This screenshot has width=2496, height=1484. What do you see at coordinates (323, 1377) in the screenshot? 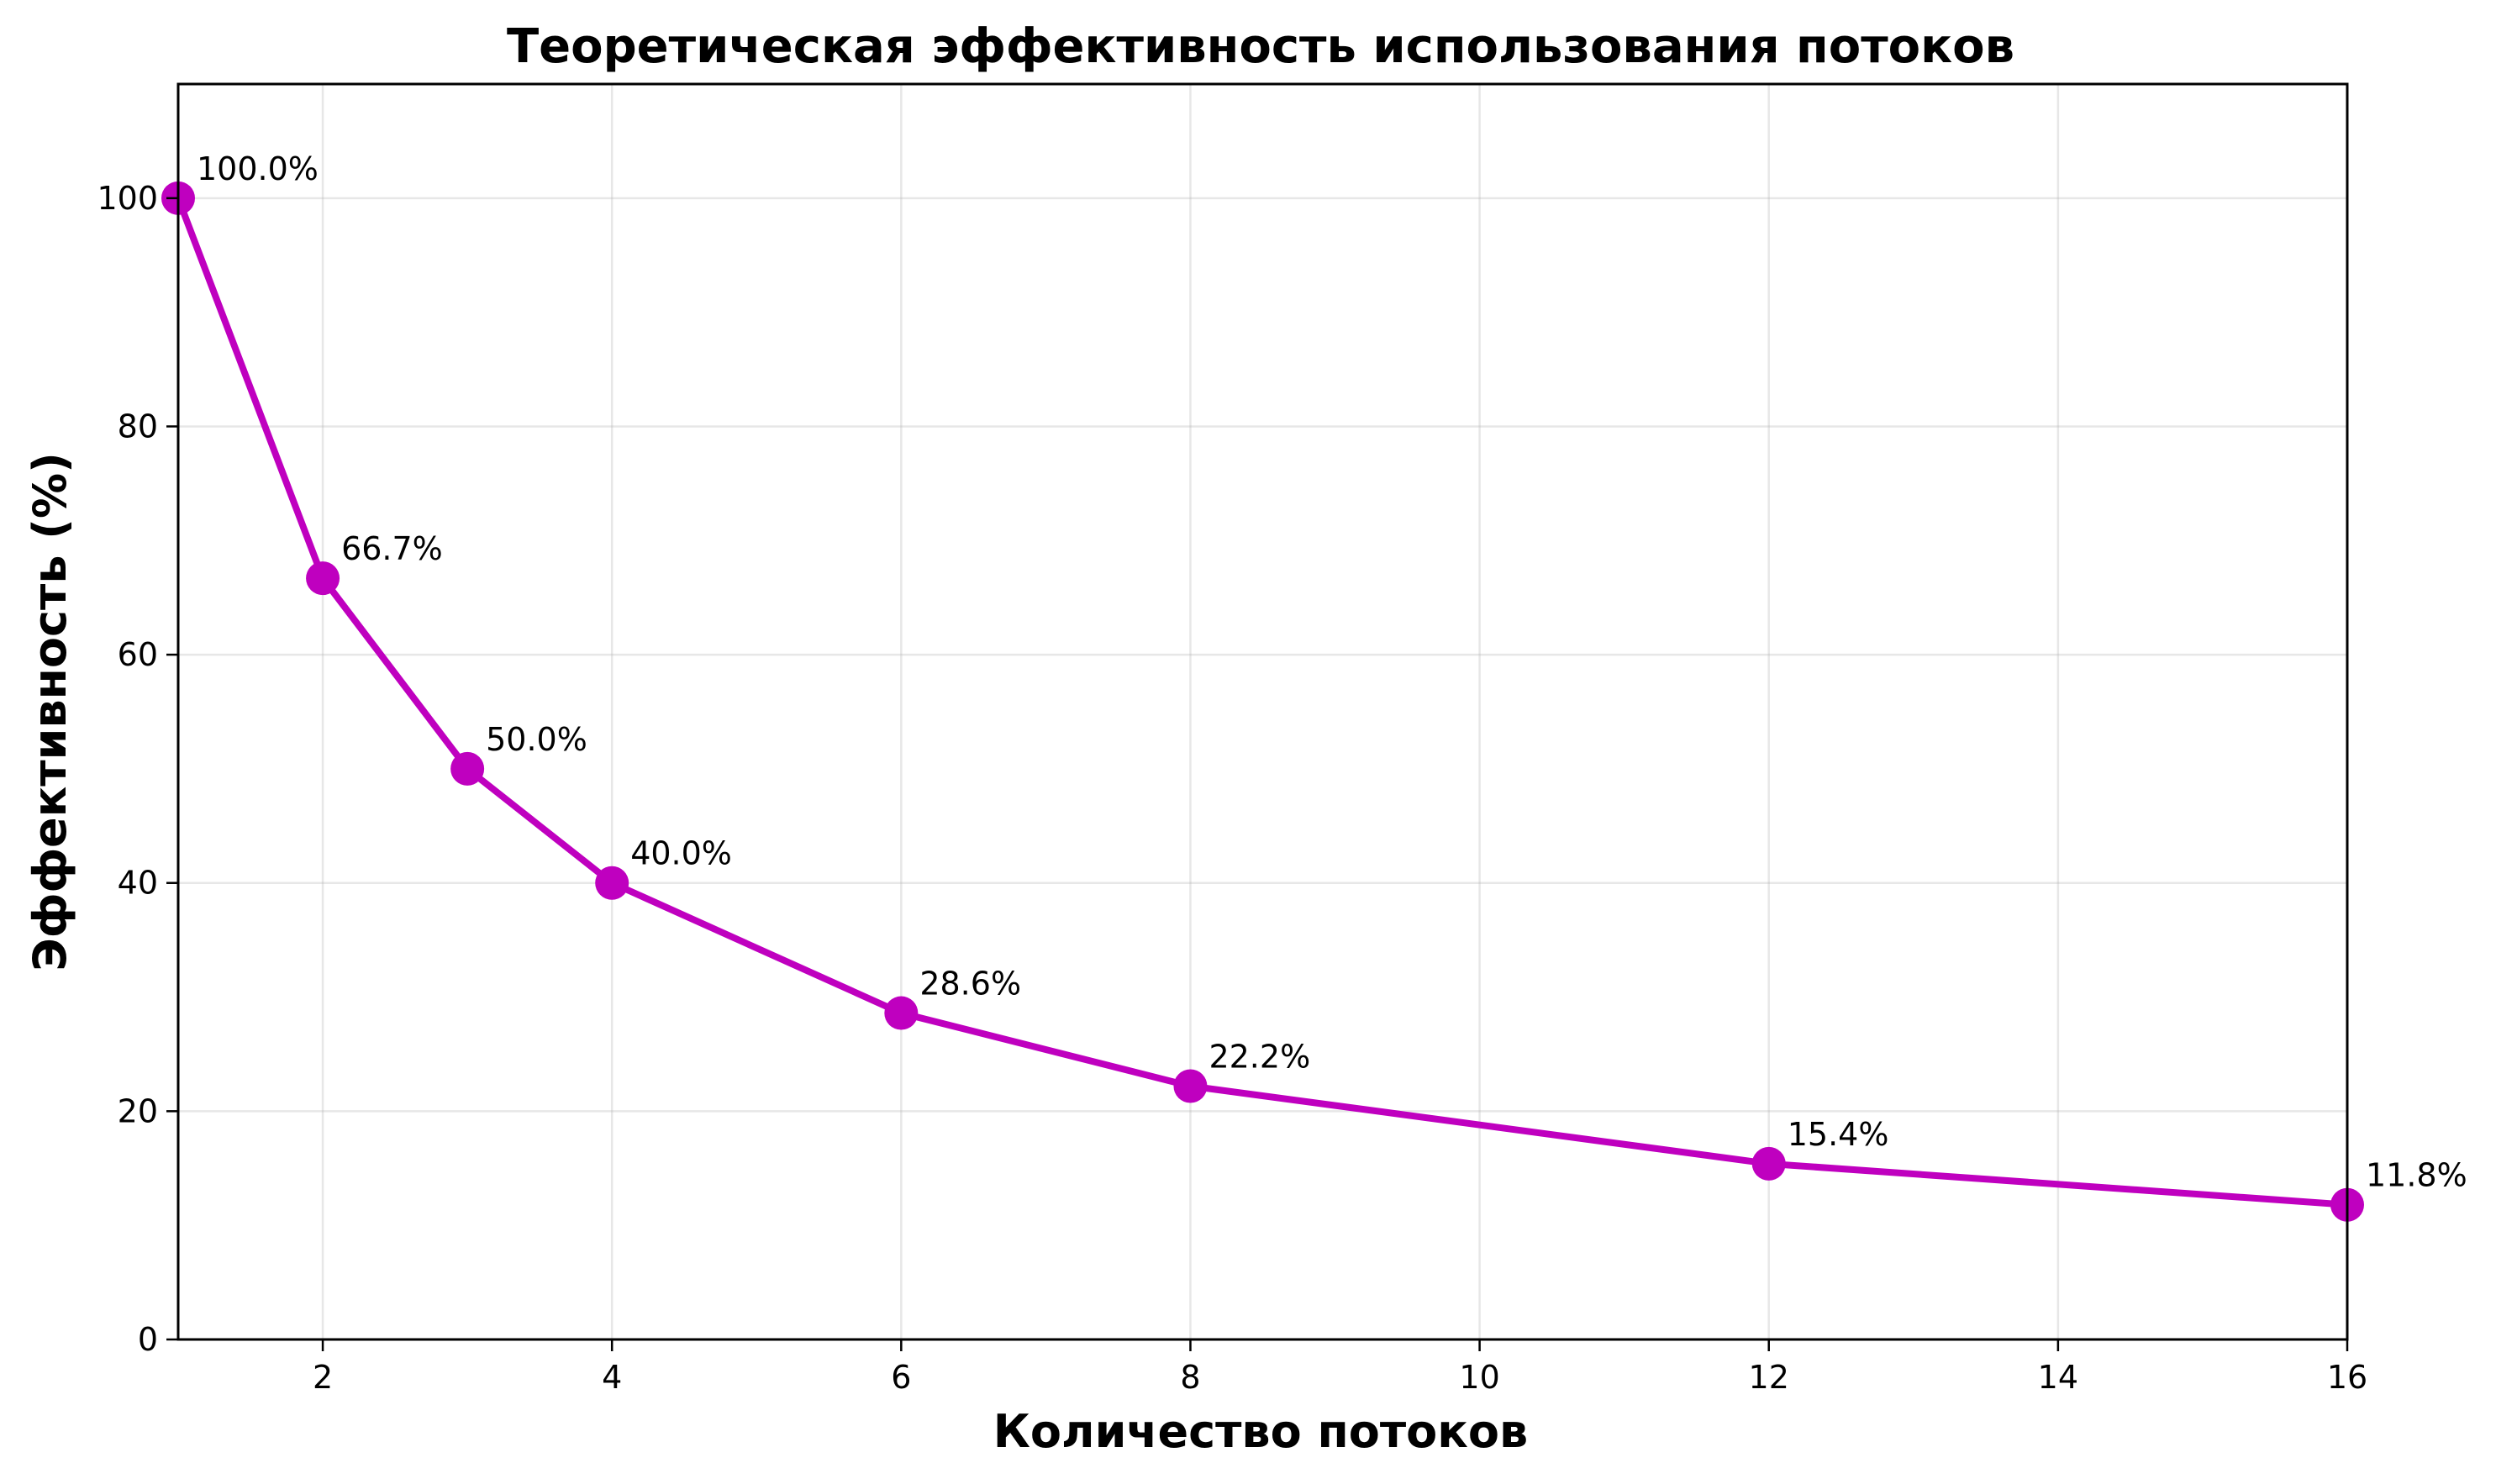
I see `x-tick-label: 2` at bounding box center [323, 1377].